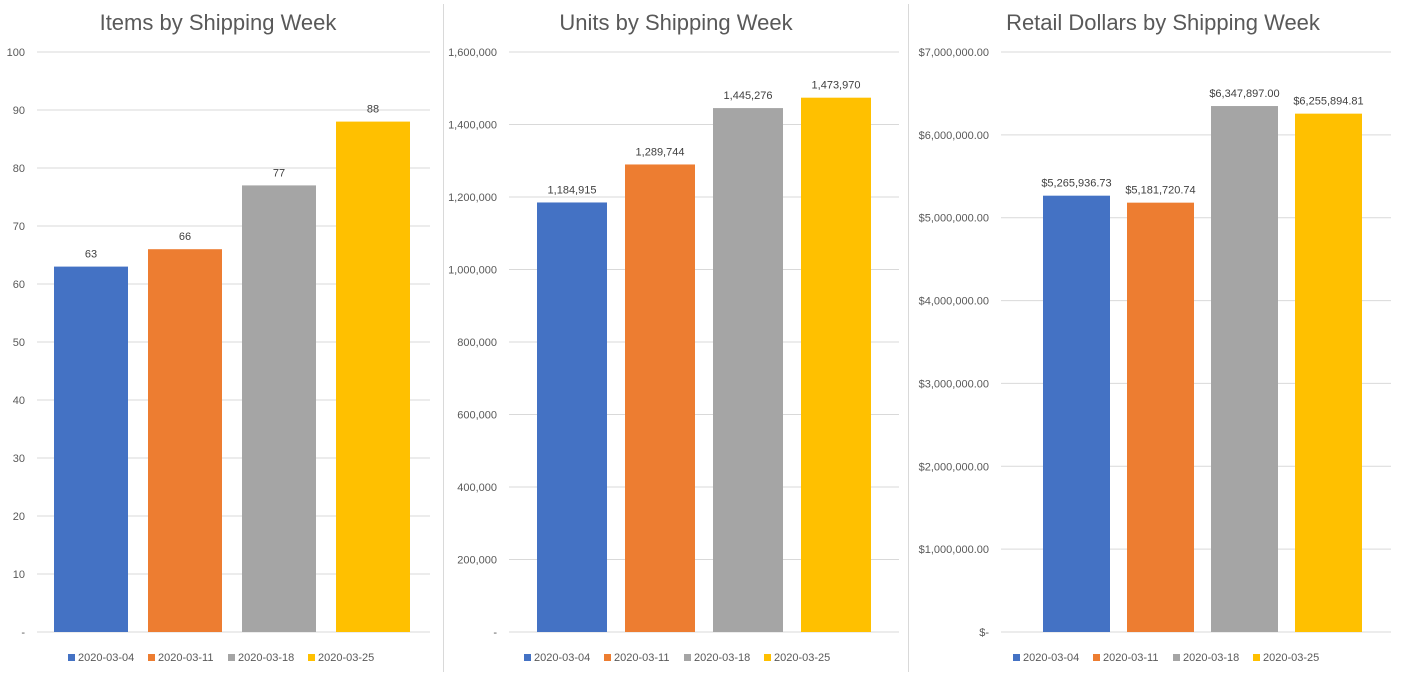 The image size is (1402, 683). I want to click on y-tick-label: 1,200,000, so click(472, 198).